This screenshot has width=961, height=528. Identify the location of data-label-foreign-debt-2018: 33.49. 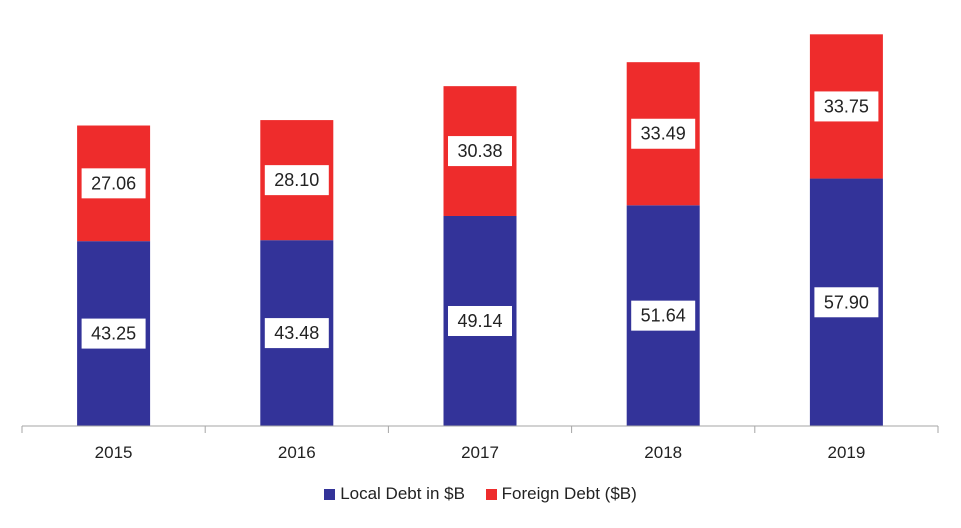
(663, 134).